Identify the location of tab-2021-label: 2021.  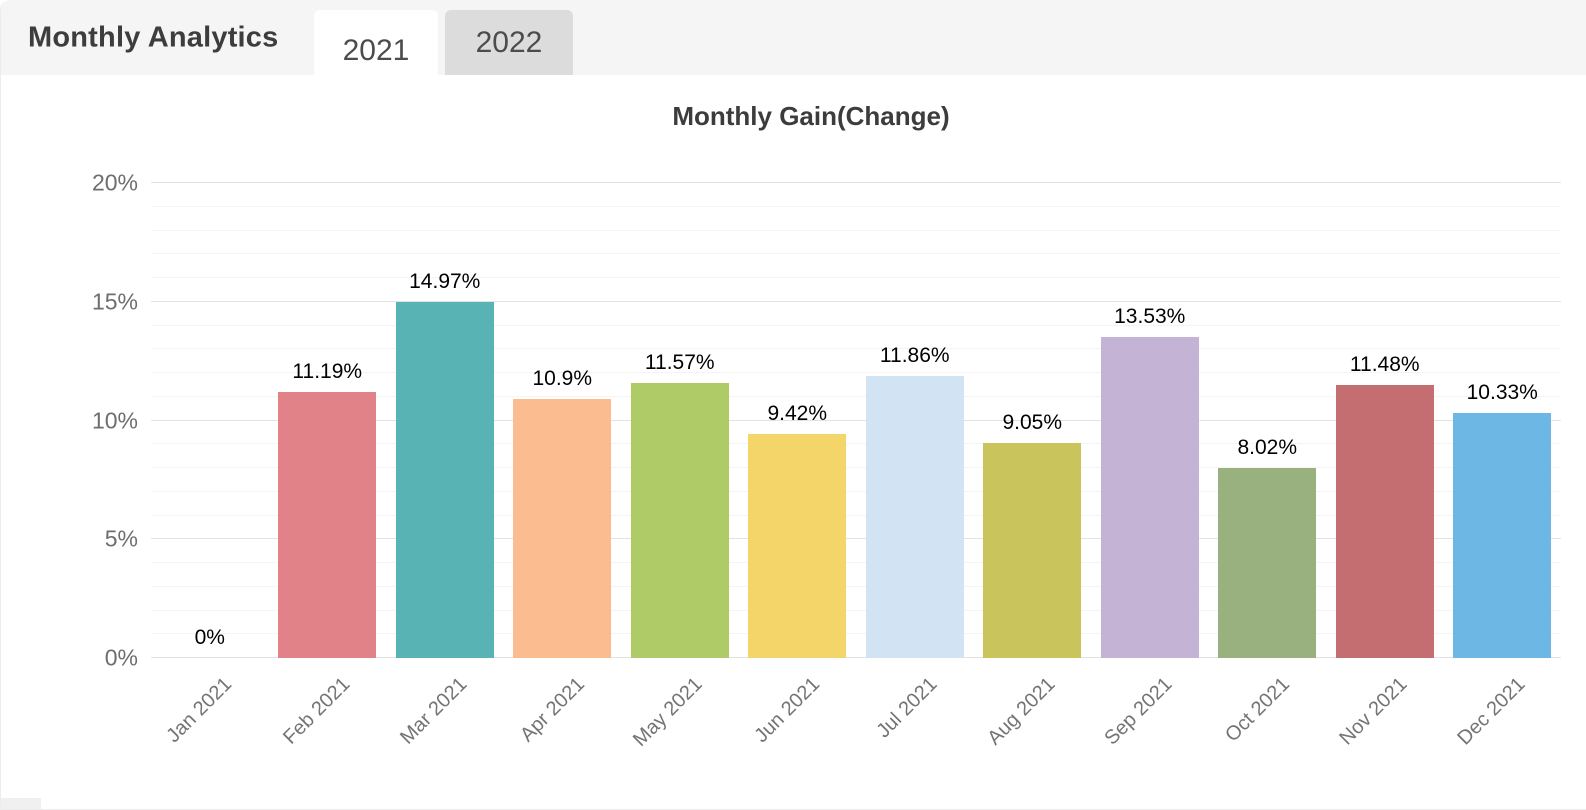
(376, 50).